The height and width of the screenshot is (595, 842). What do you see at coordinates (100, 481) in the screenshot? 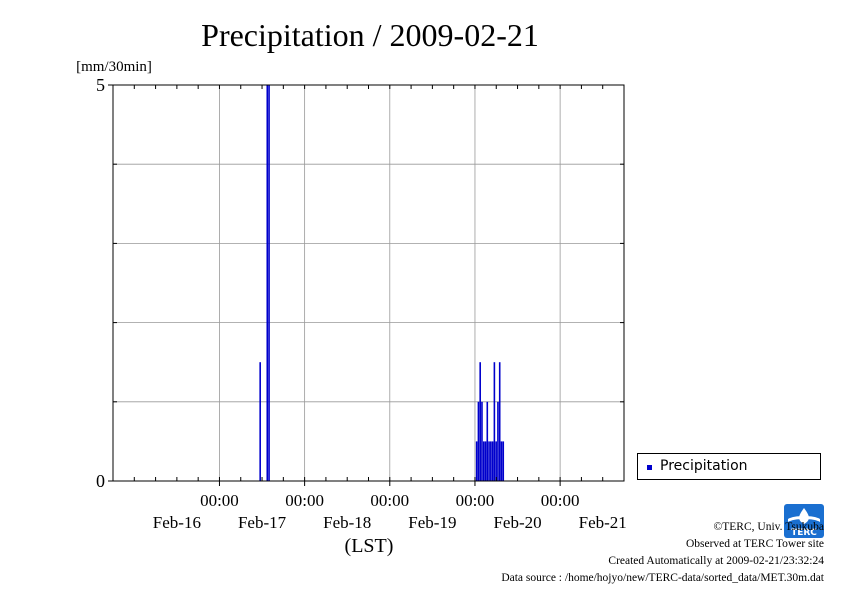
I see `y-tick-label: 0` at bounding box center [100, 481].